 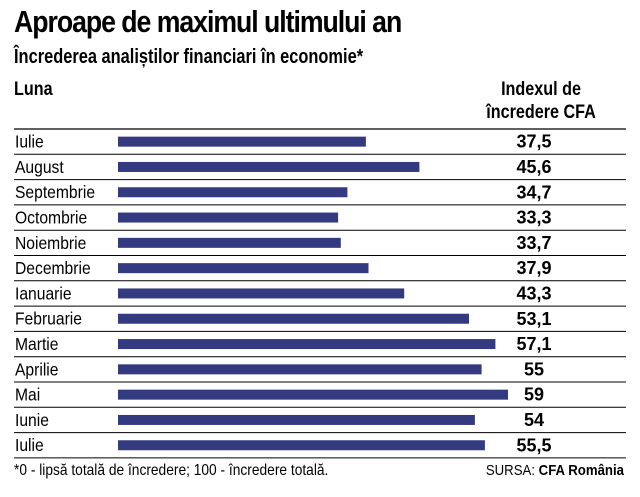 I want to click on category-label: Noiembrie, so click(x=50, y=243).